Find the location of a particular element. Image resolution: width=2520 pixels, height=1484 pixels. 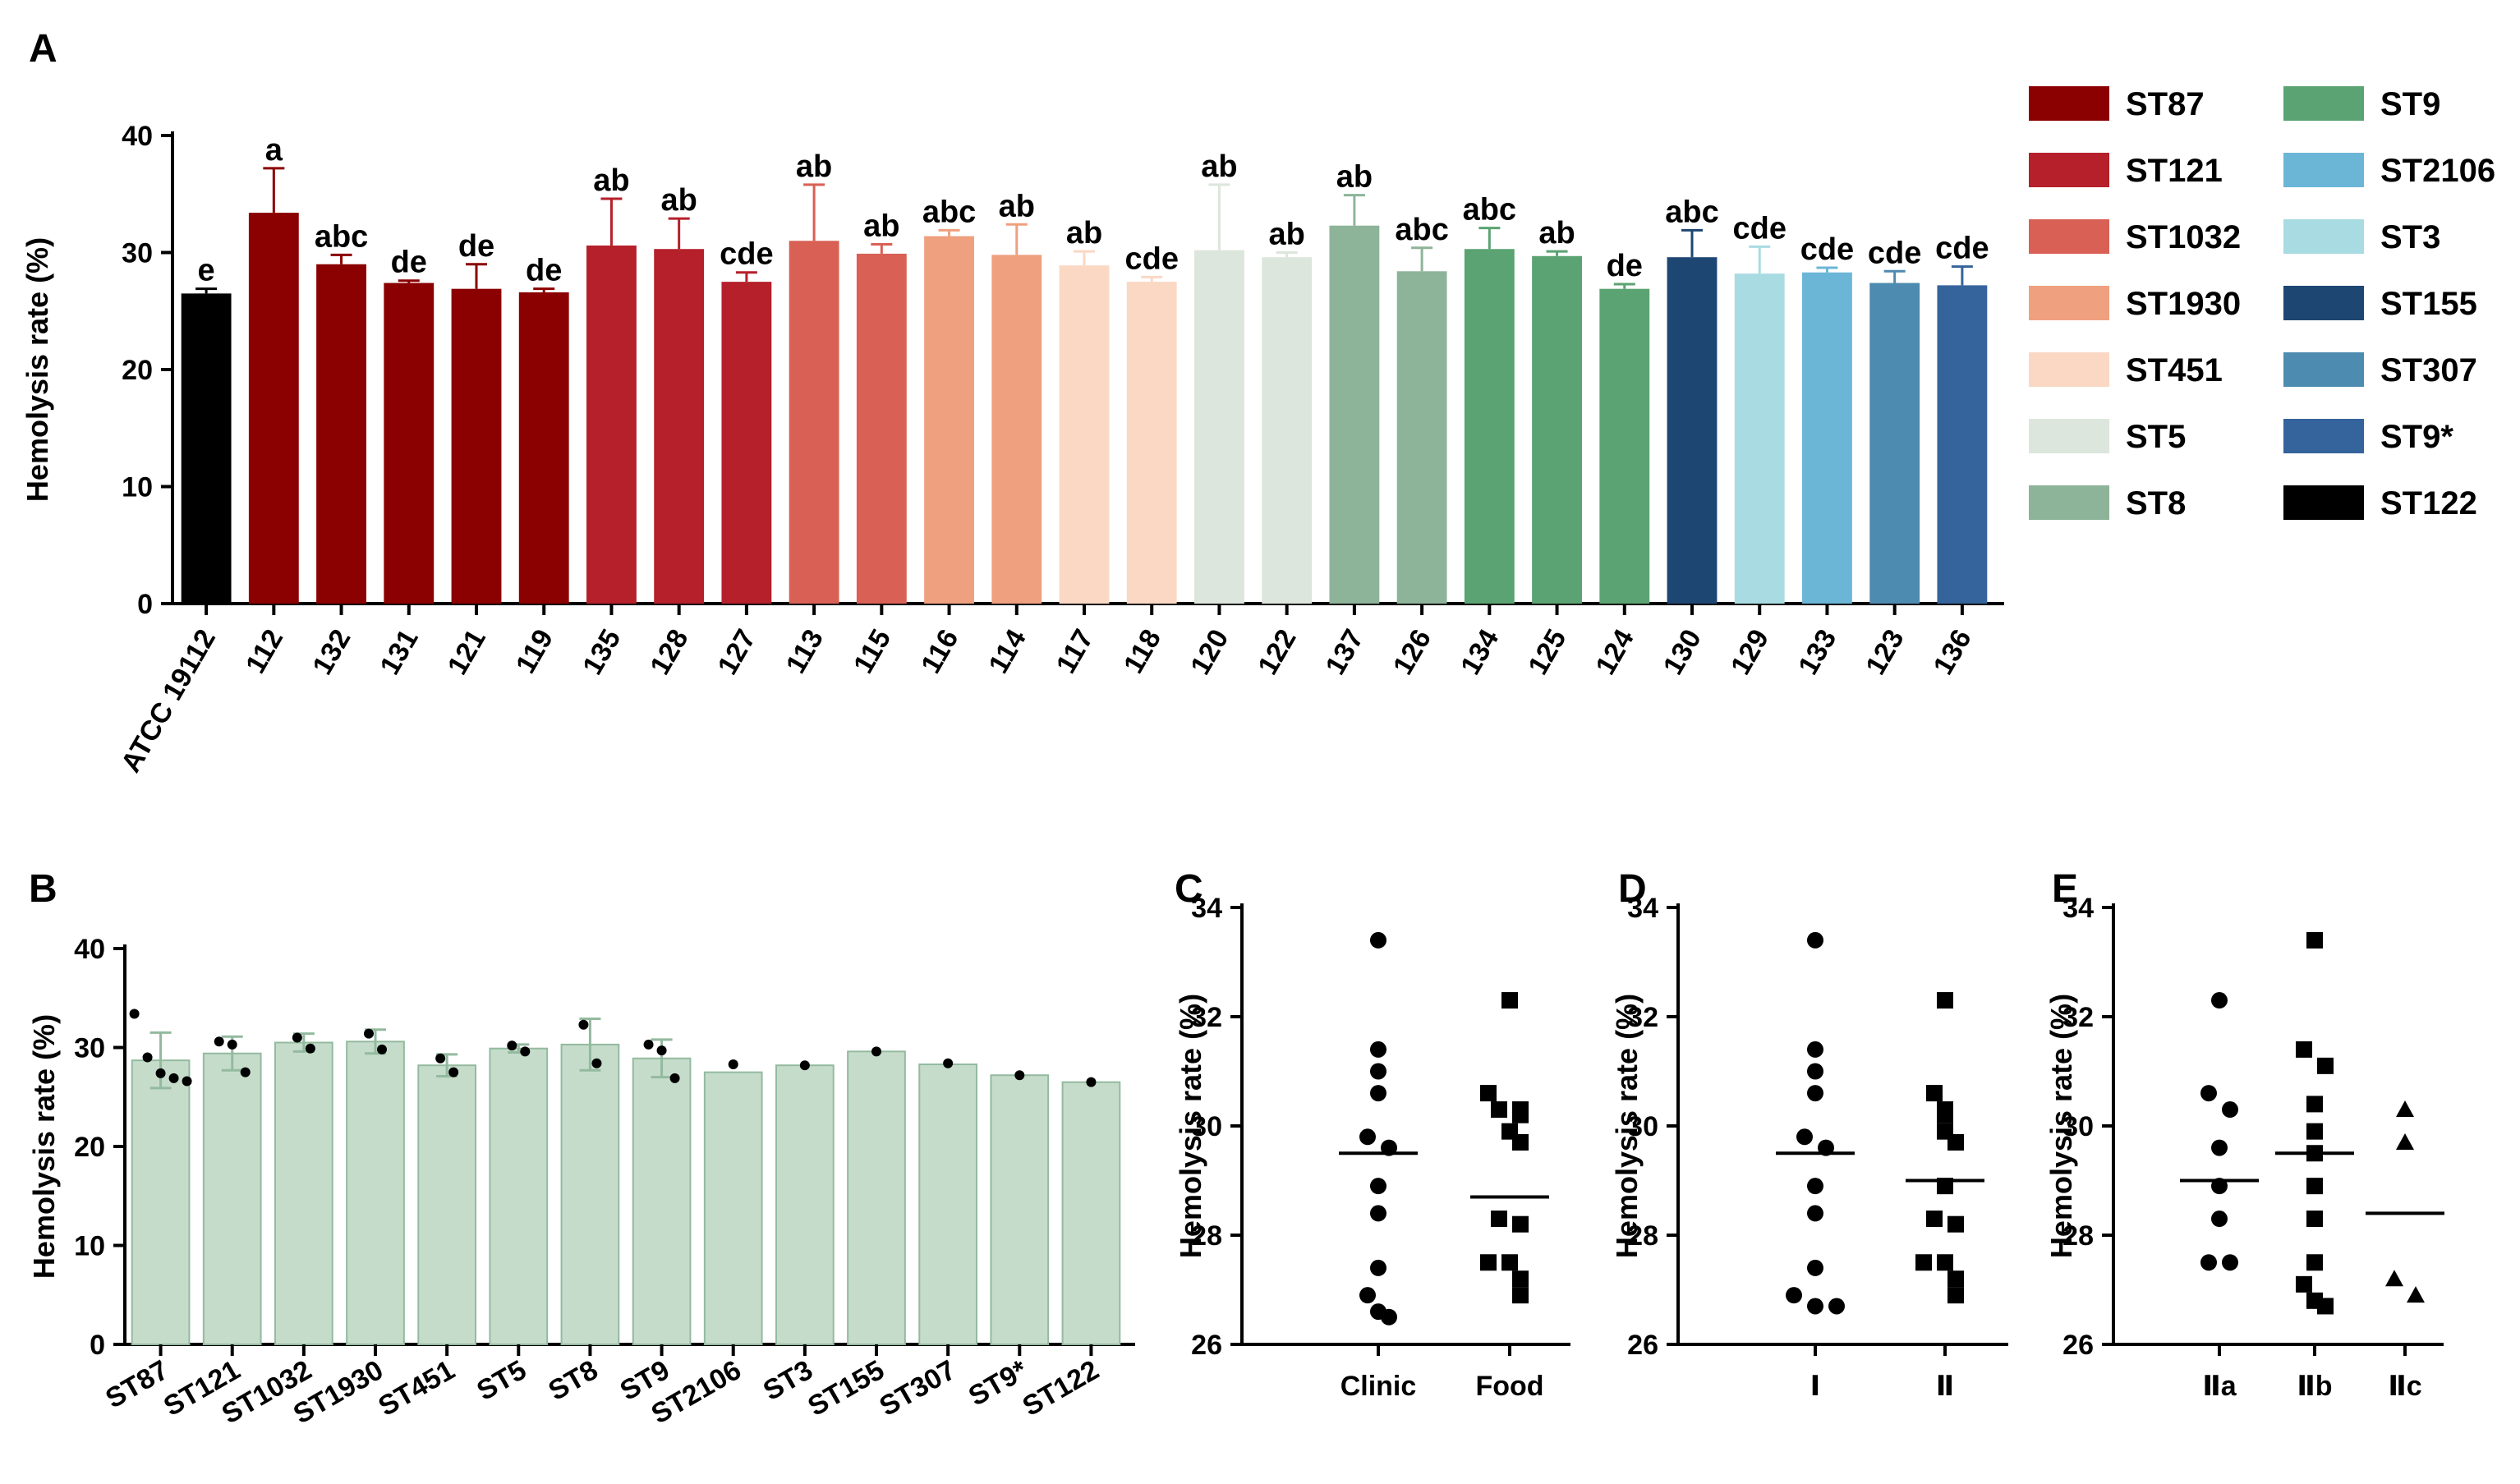

legend-swatch-ST1930 is located at coordinates (2069, 303).